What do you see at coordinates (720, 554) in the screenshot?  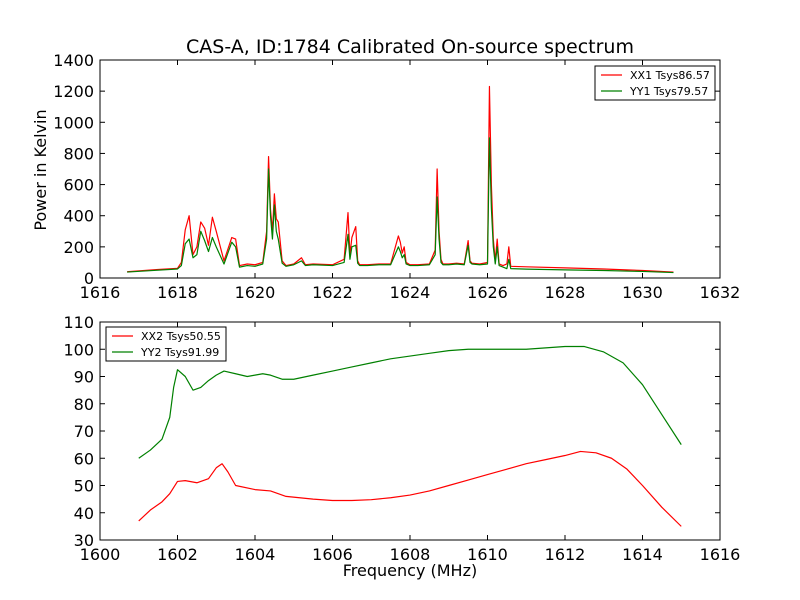 I see `bottom-x-tick-label: 1616` at bounding box center [720, 554].